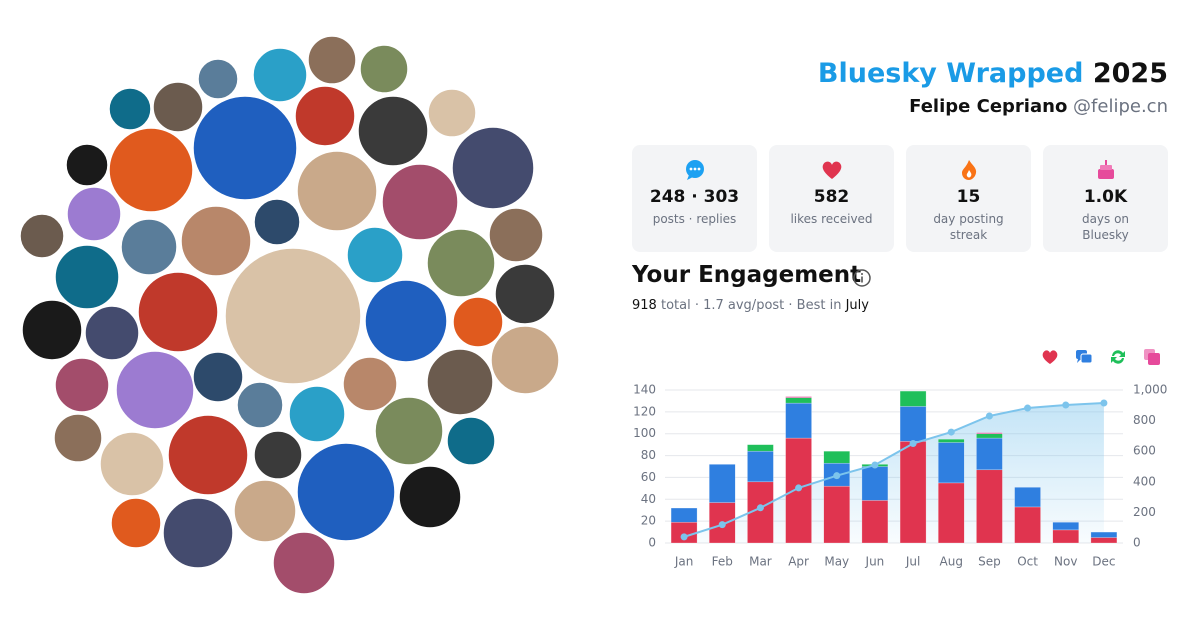 This screenshot has width=1200, height=630. Describe the element at coordinates (912, 562) in the screenshot. I see `x-tick-label: Jul` at that location.